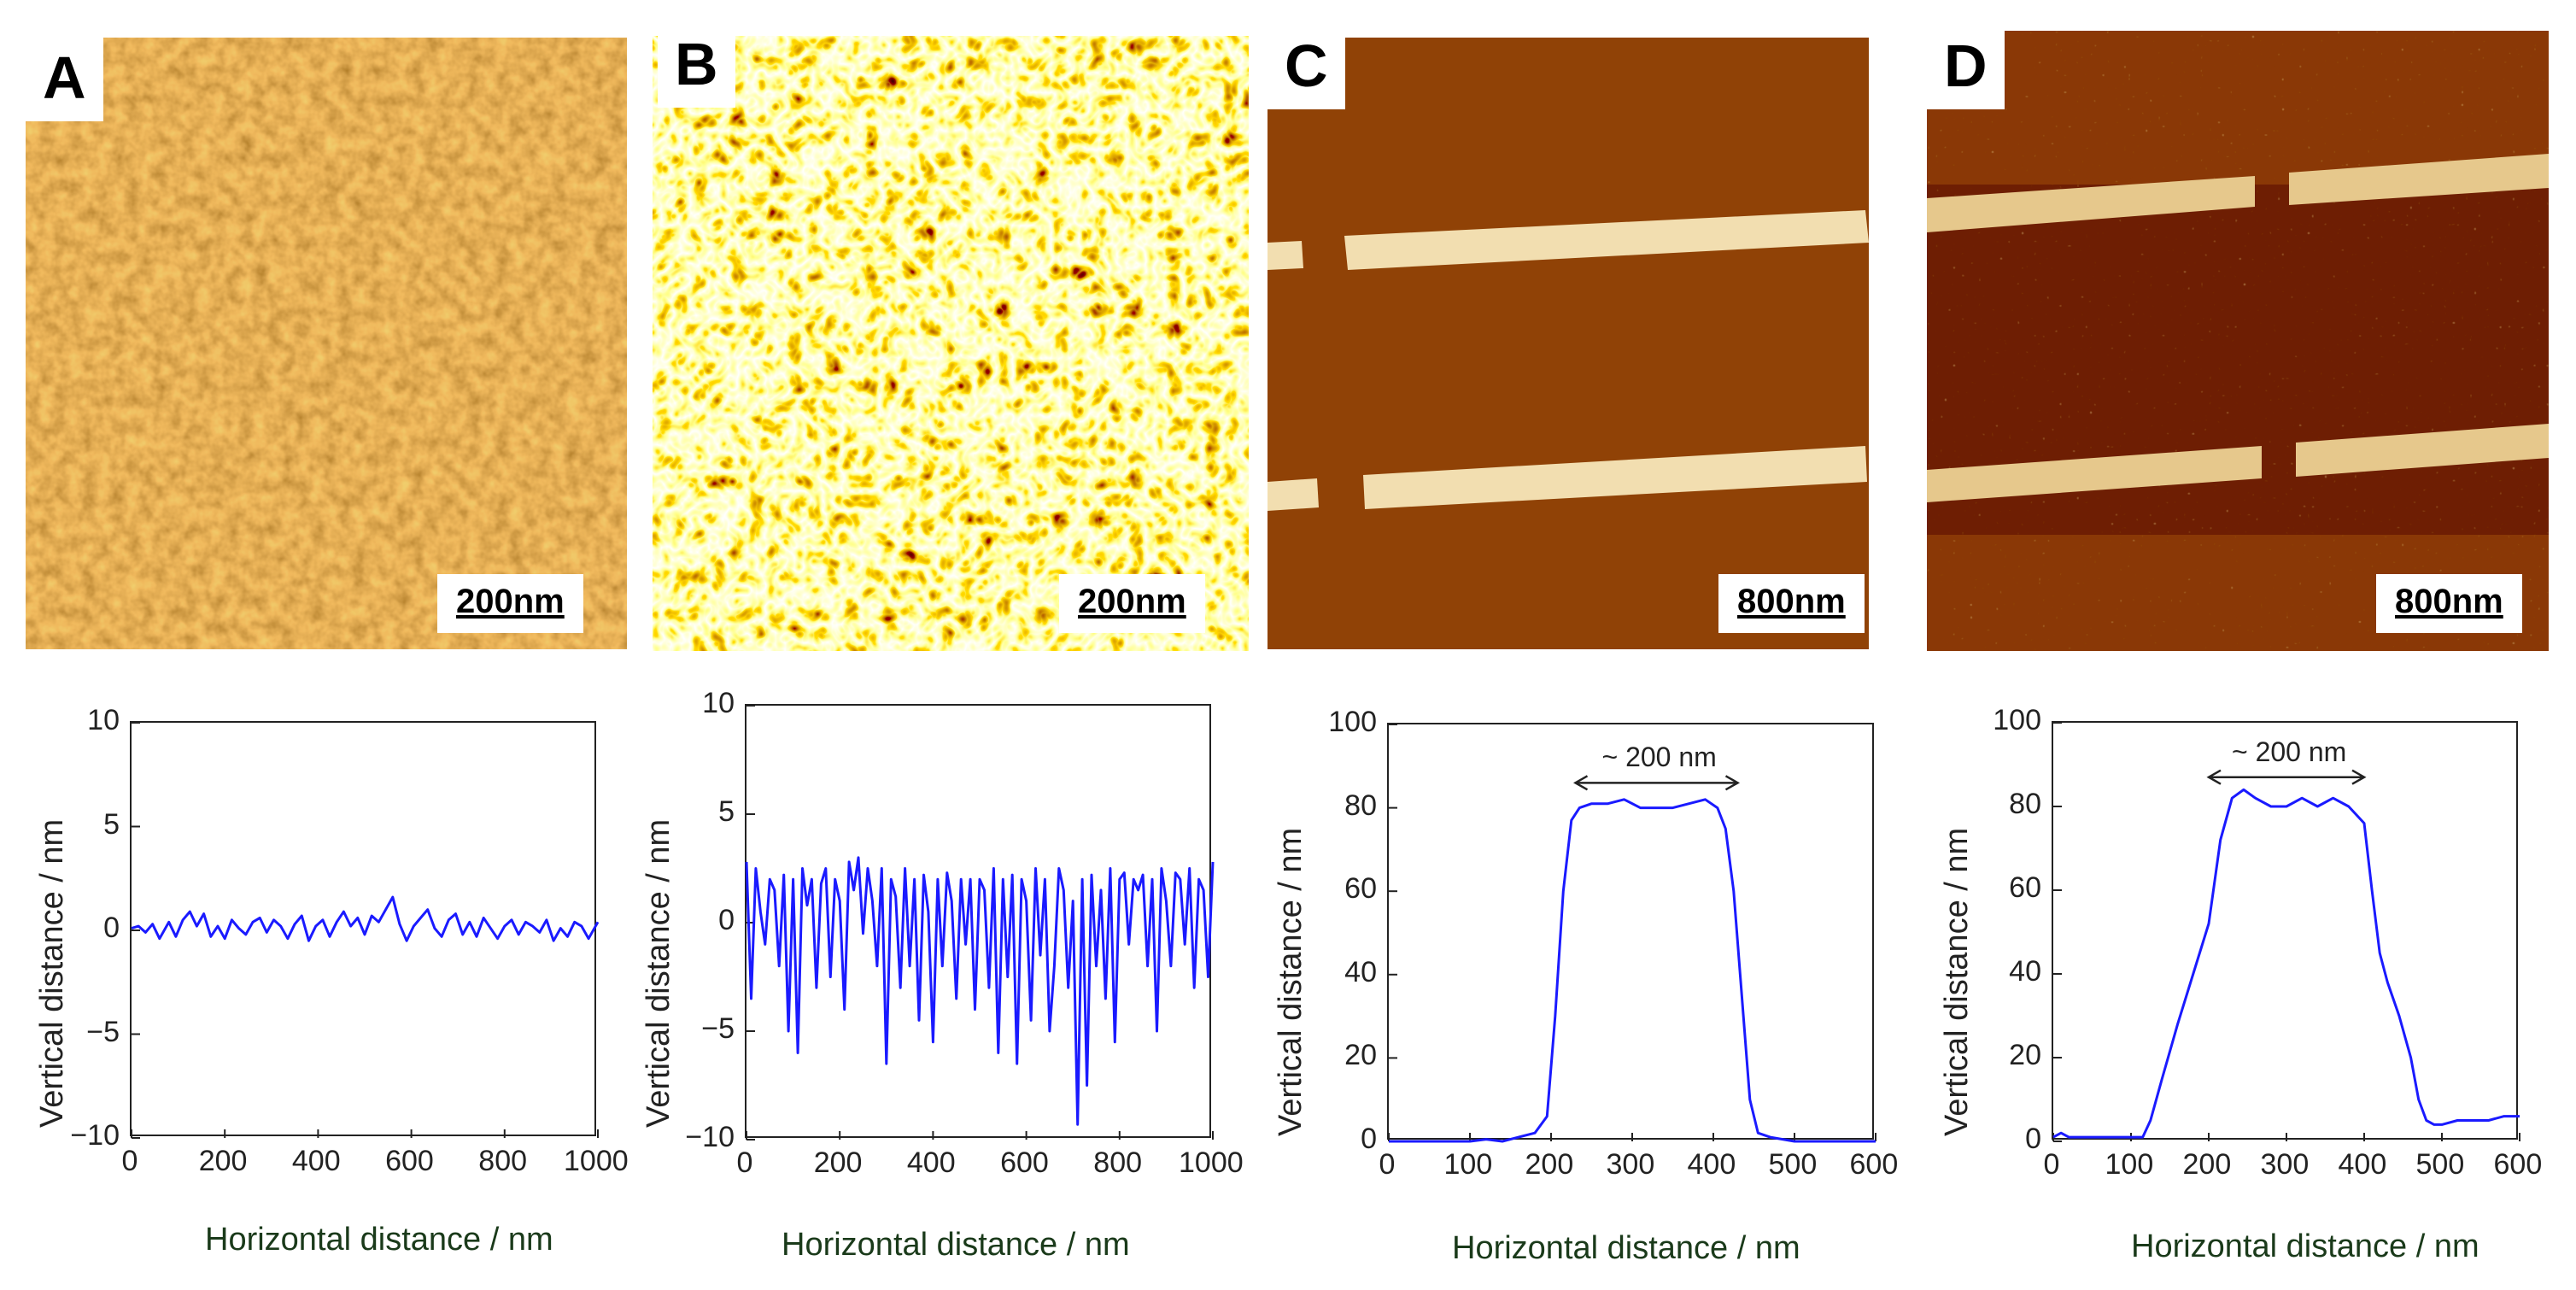 Image resolution: width=2576 pixels, height=1290 pixels. Describe the element at coordinates (1659, 758) in the screenshot. I see `chart-2-annotation-label: ~ 200 nm` at that location.